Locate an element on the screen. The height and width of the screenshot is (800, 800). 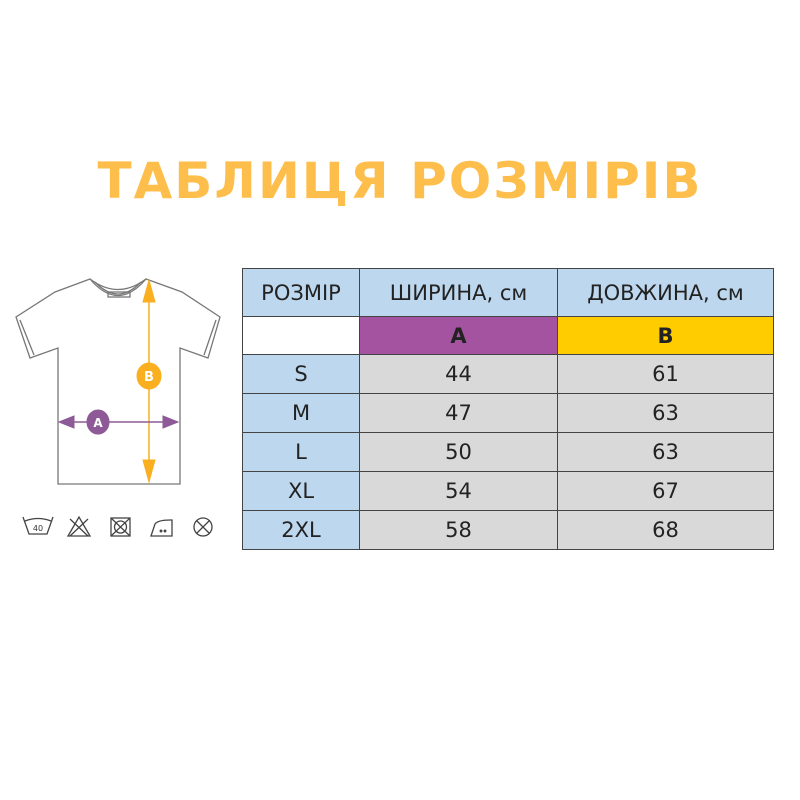
width-cell: 54 is located at coordinates (458, 491).